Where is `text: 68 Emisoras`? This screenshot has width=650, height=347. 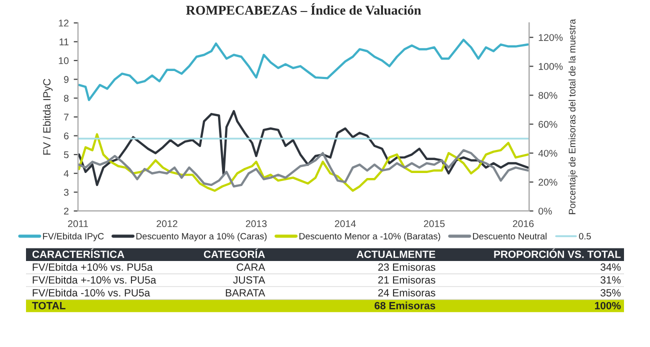 text: 68 Emisoras is located at coordinates (405, 306).